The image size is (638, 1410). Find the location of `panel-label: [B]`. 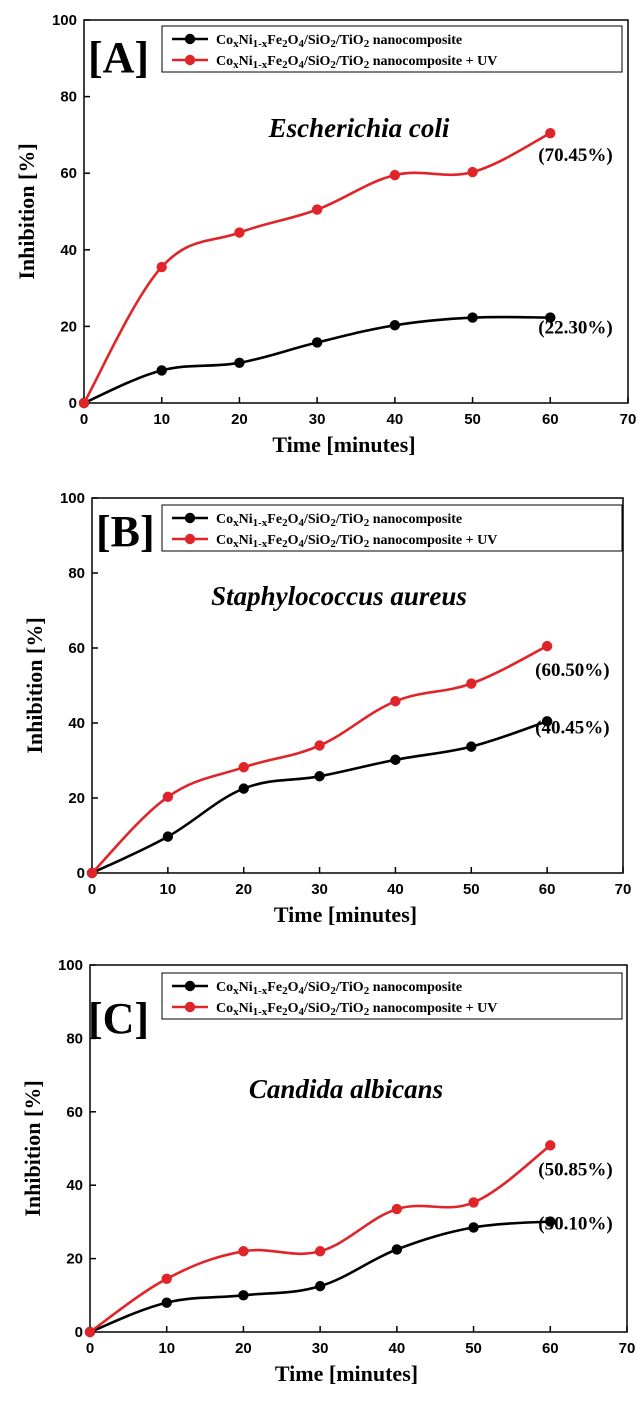

panel-label: [B] is located at coordinates (125, 531).